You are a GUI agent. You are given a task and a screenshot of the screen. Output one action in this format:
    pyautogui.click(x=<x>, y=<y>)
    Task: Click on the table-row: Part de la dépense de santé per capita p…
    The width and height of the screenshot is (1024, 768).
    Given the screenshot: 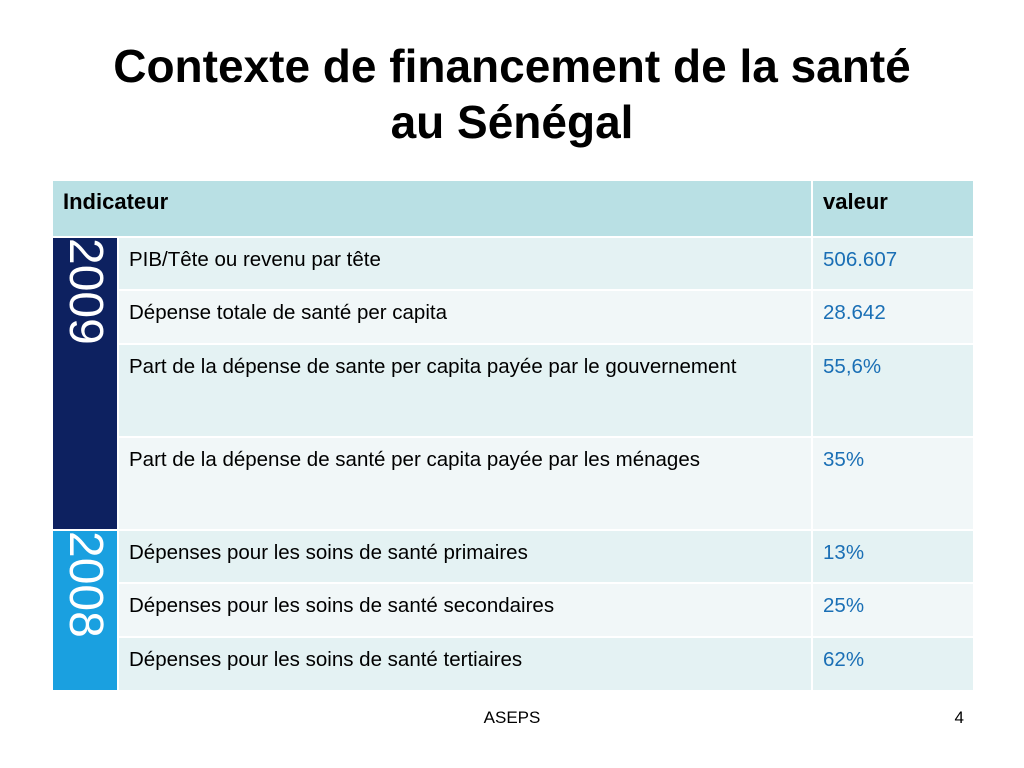 What is the action you would take?
    pyautogui.click(x=514, y=483)
    